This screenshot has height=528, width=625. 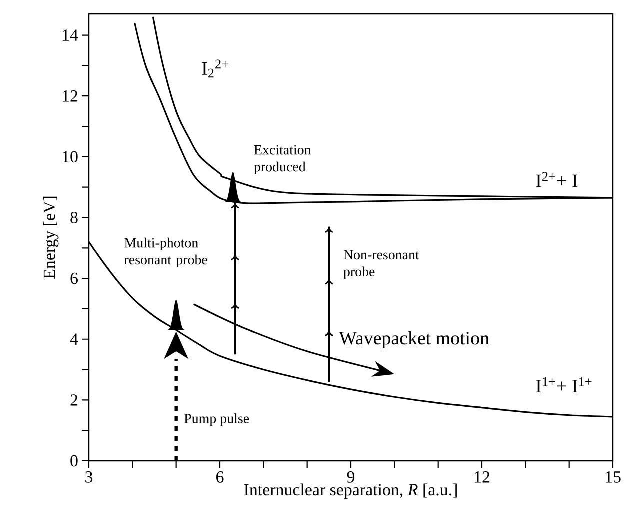 What do you see at coordinates (74, 218) in the screenshot?
I see `y-tick-label: 8` at bounding box center [74, 218].